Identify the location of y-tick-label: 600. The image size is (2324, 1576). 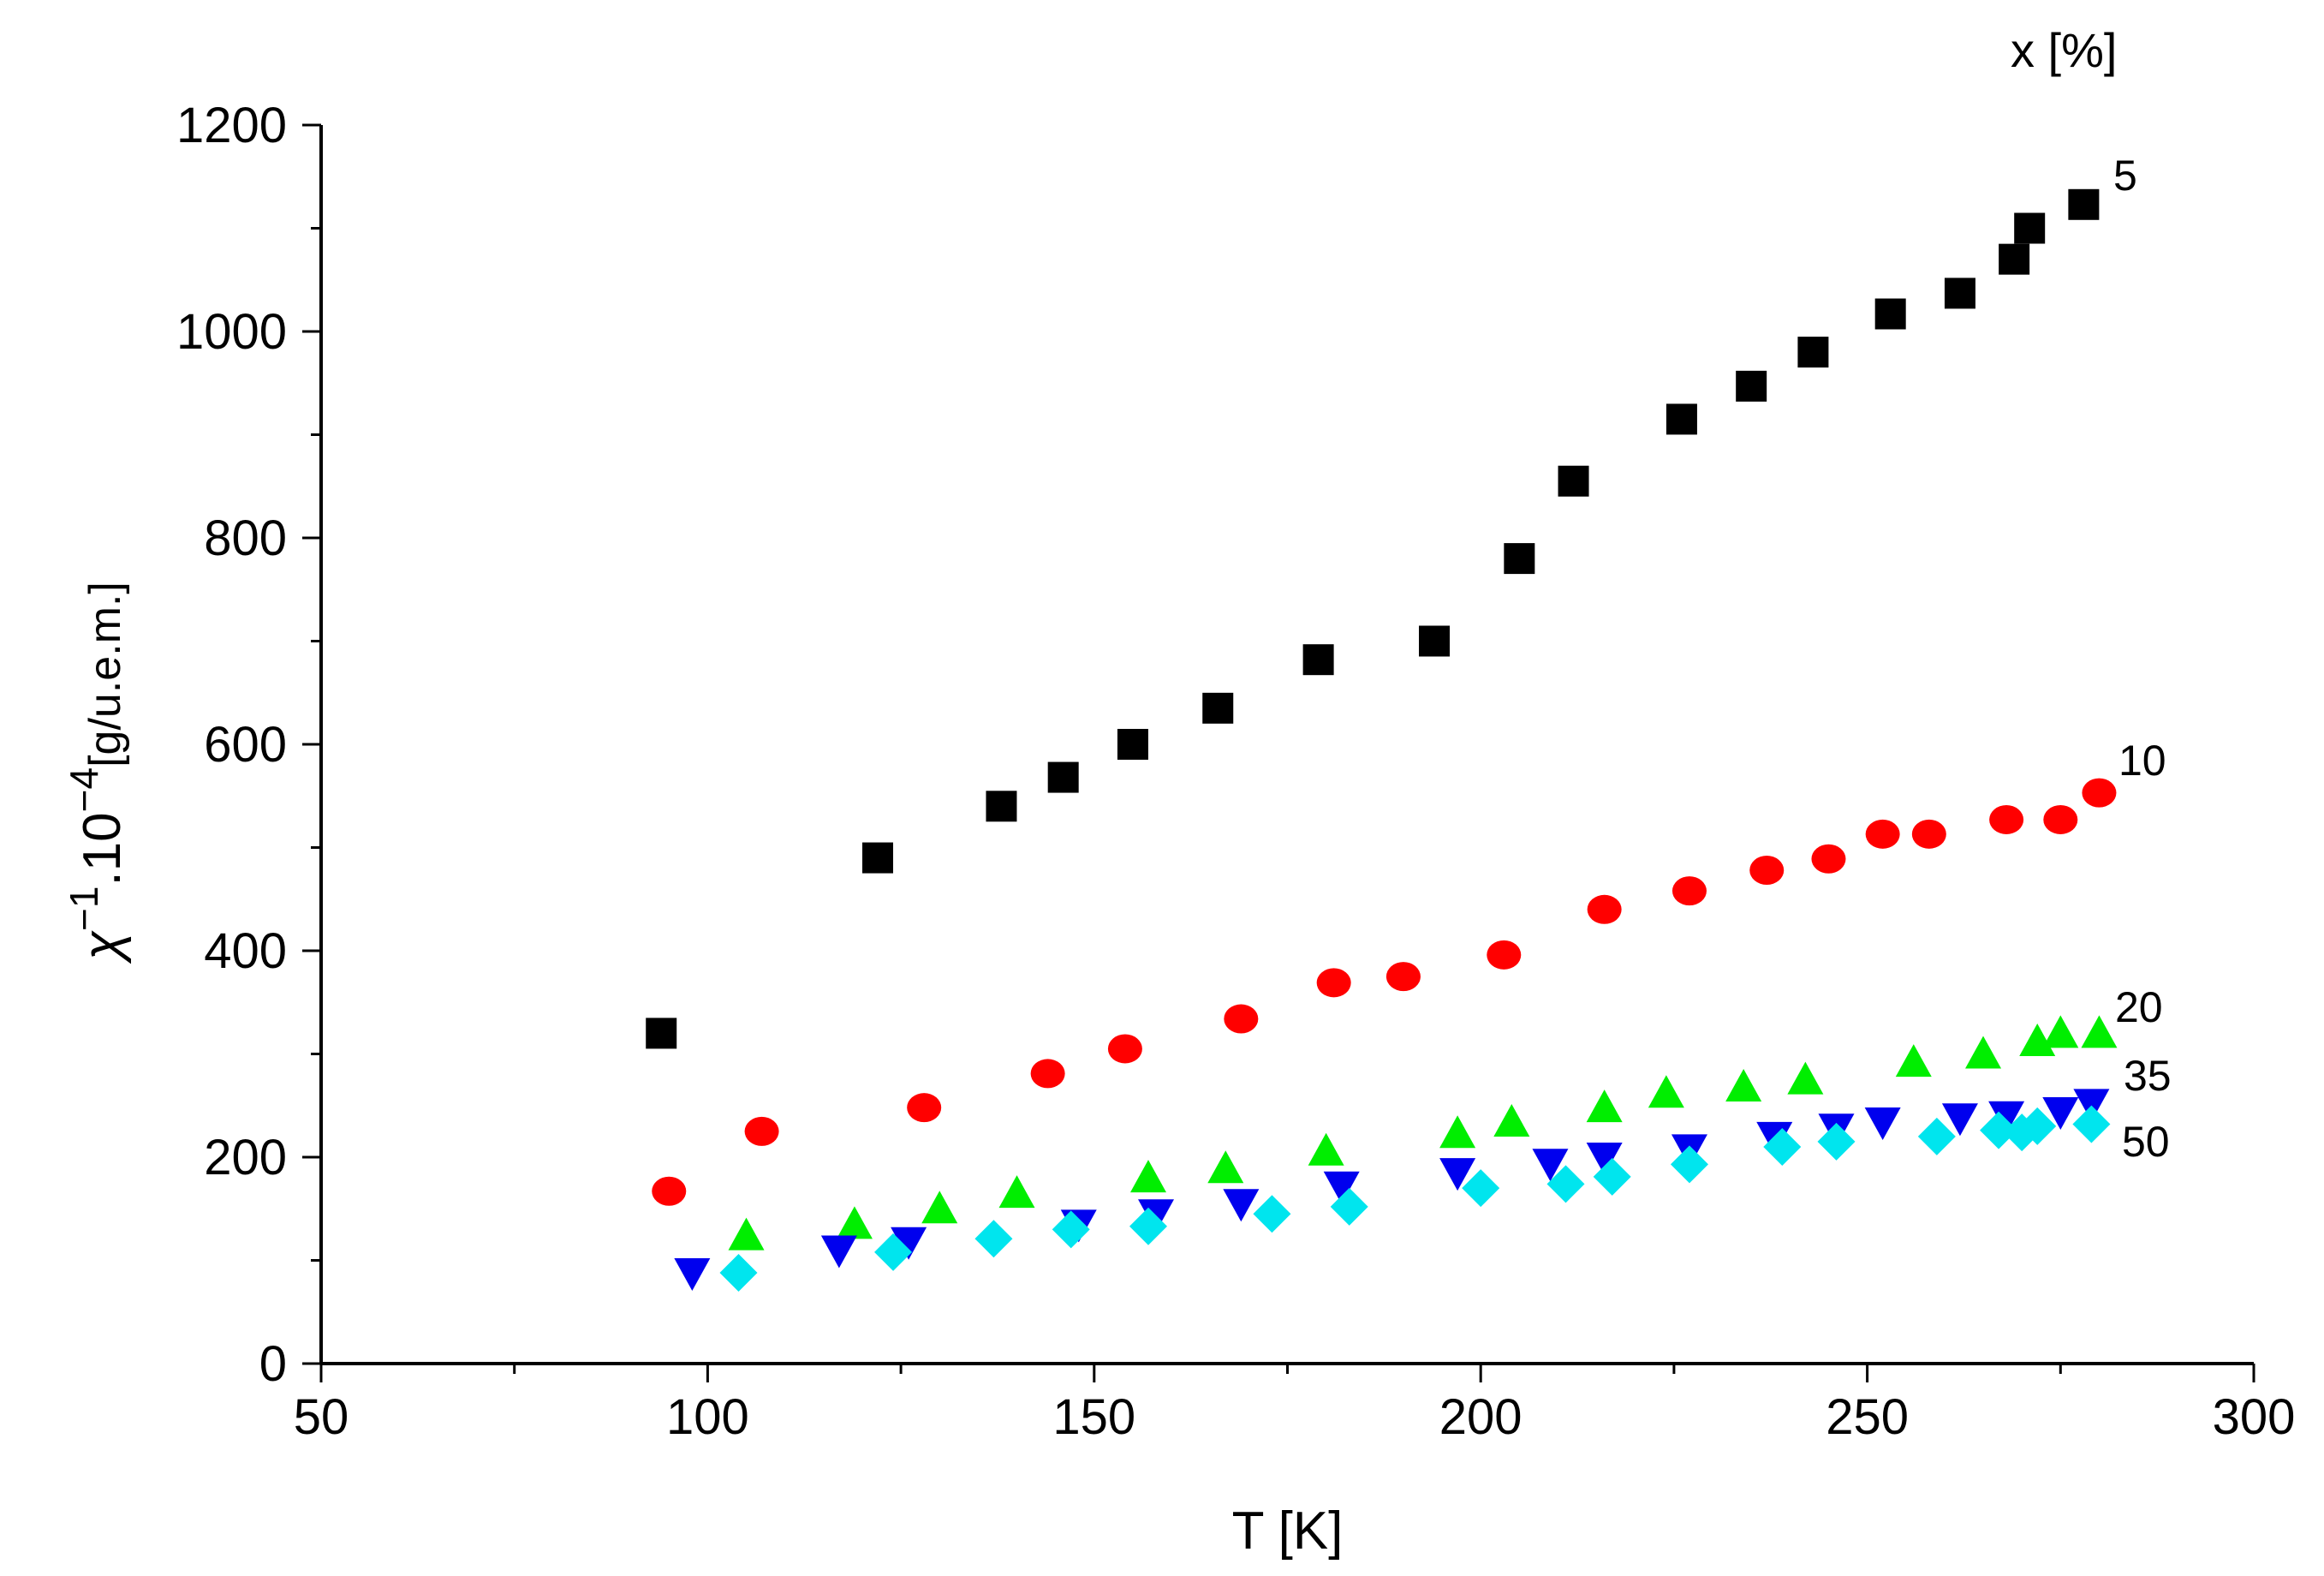
(245, 745).